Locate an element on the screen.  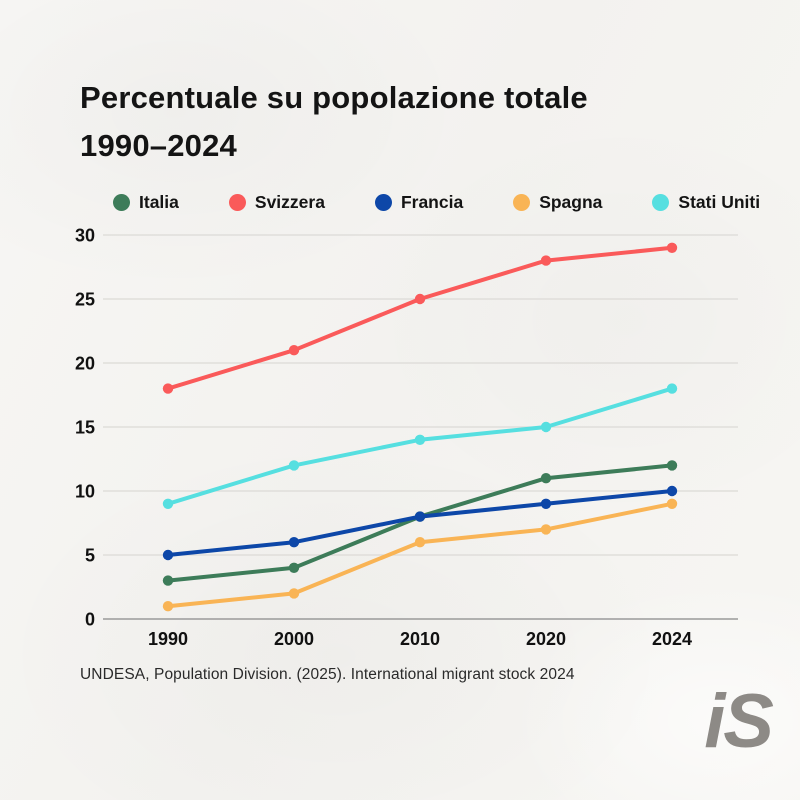
legend-item-francia: Francia is located at coordinates (419, 202).